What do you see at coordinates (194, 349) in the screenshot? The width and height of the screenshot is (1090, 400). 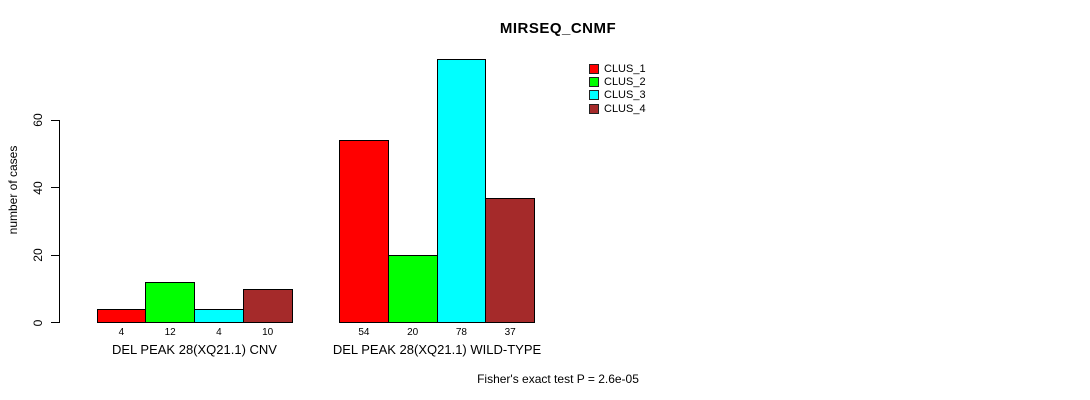 I see `category-label: DEL PEAK 28(XQ21.1) CNV` at bounding box center [194, 349].